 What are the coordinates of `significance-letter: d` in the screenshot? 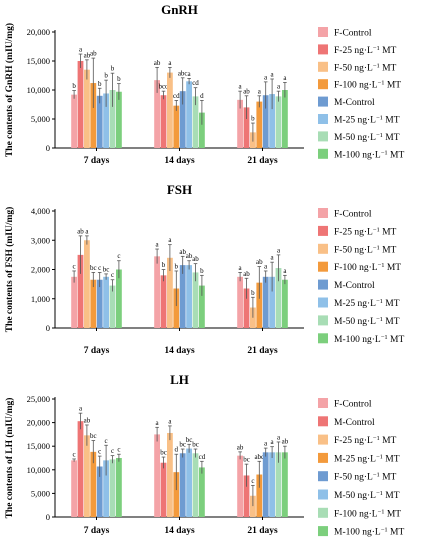 It's located at (177, 450).